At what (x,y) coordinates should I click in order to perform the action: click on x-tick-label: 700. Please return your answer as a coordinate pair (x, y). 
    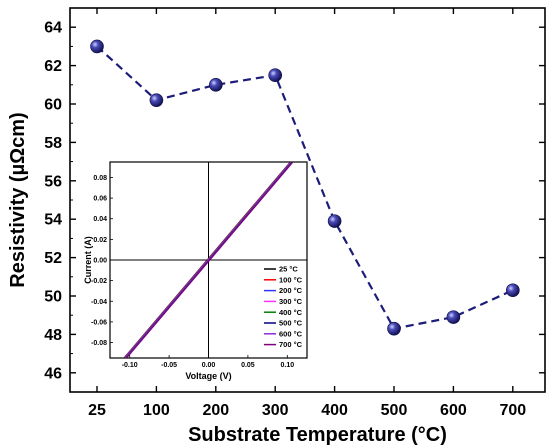
    Looking at the image, I should click on (512, 410).